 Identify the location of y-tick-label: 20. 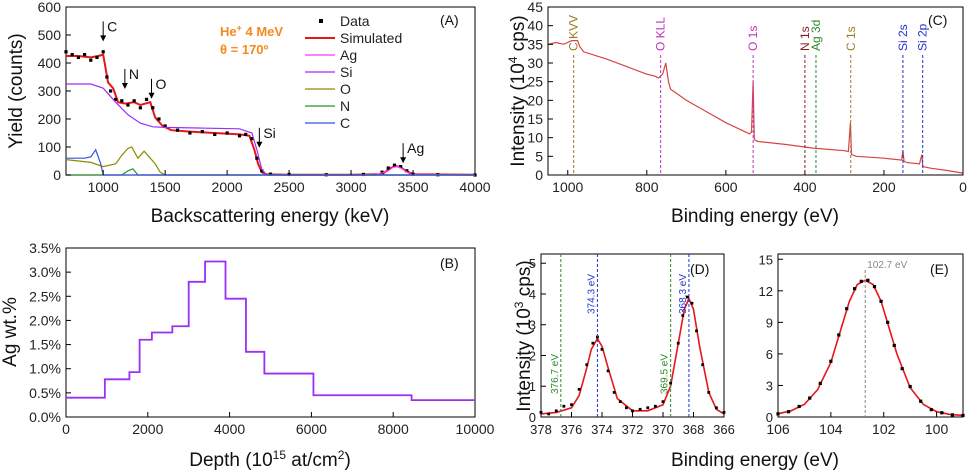
(535, 100).